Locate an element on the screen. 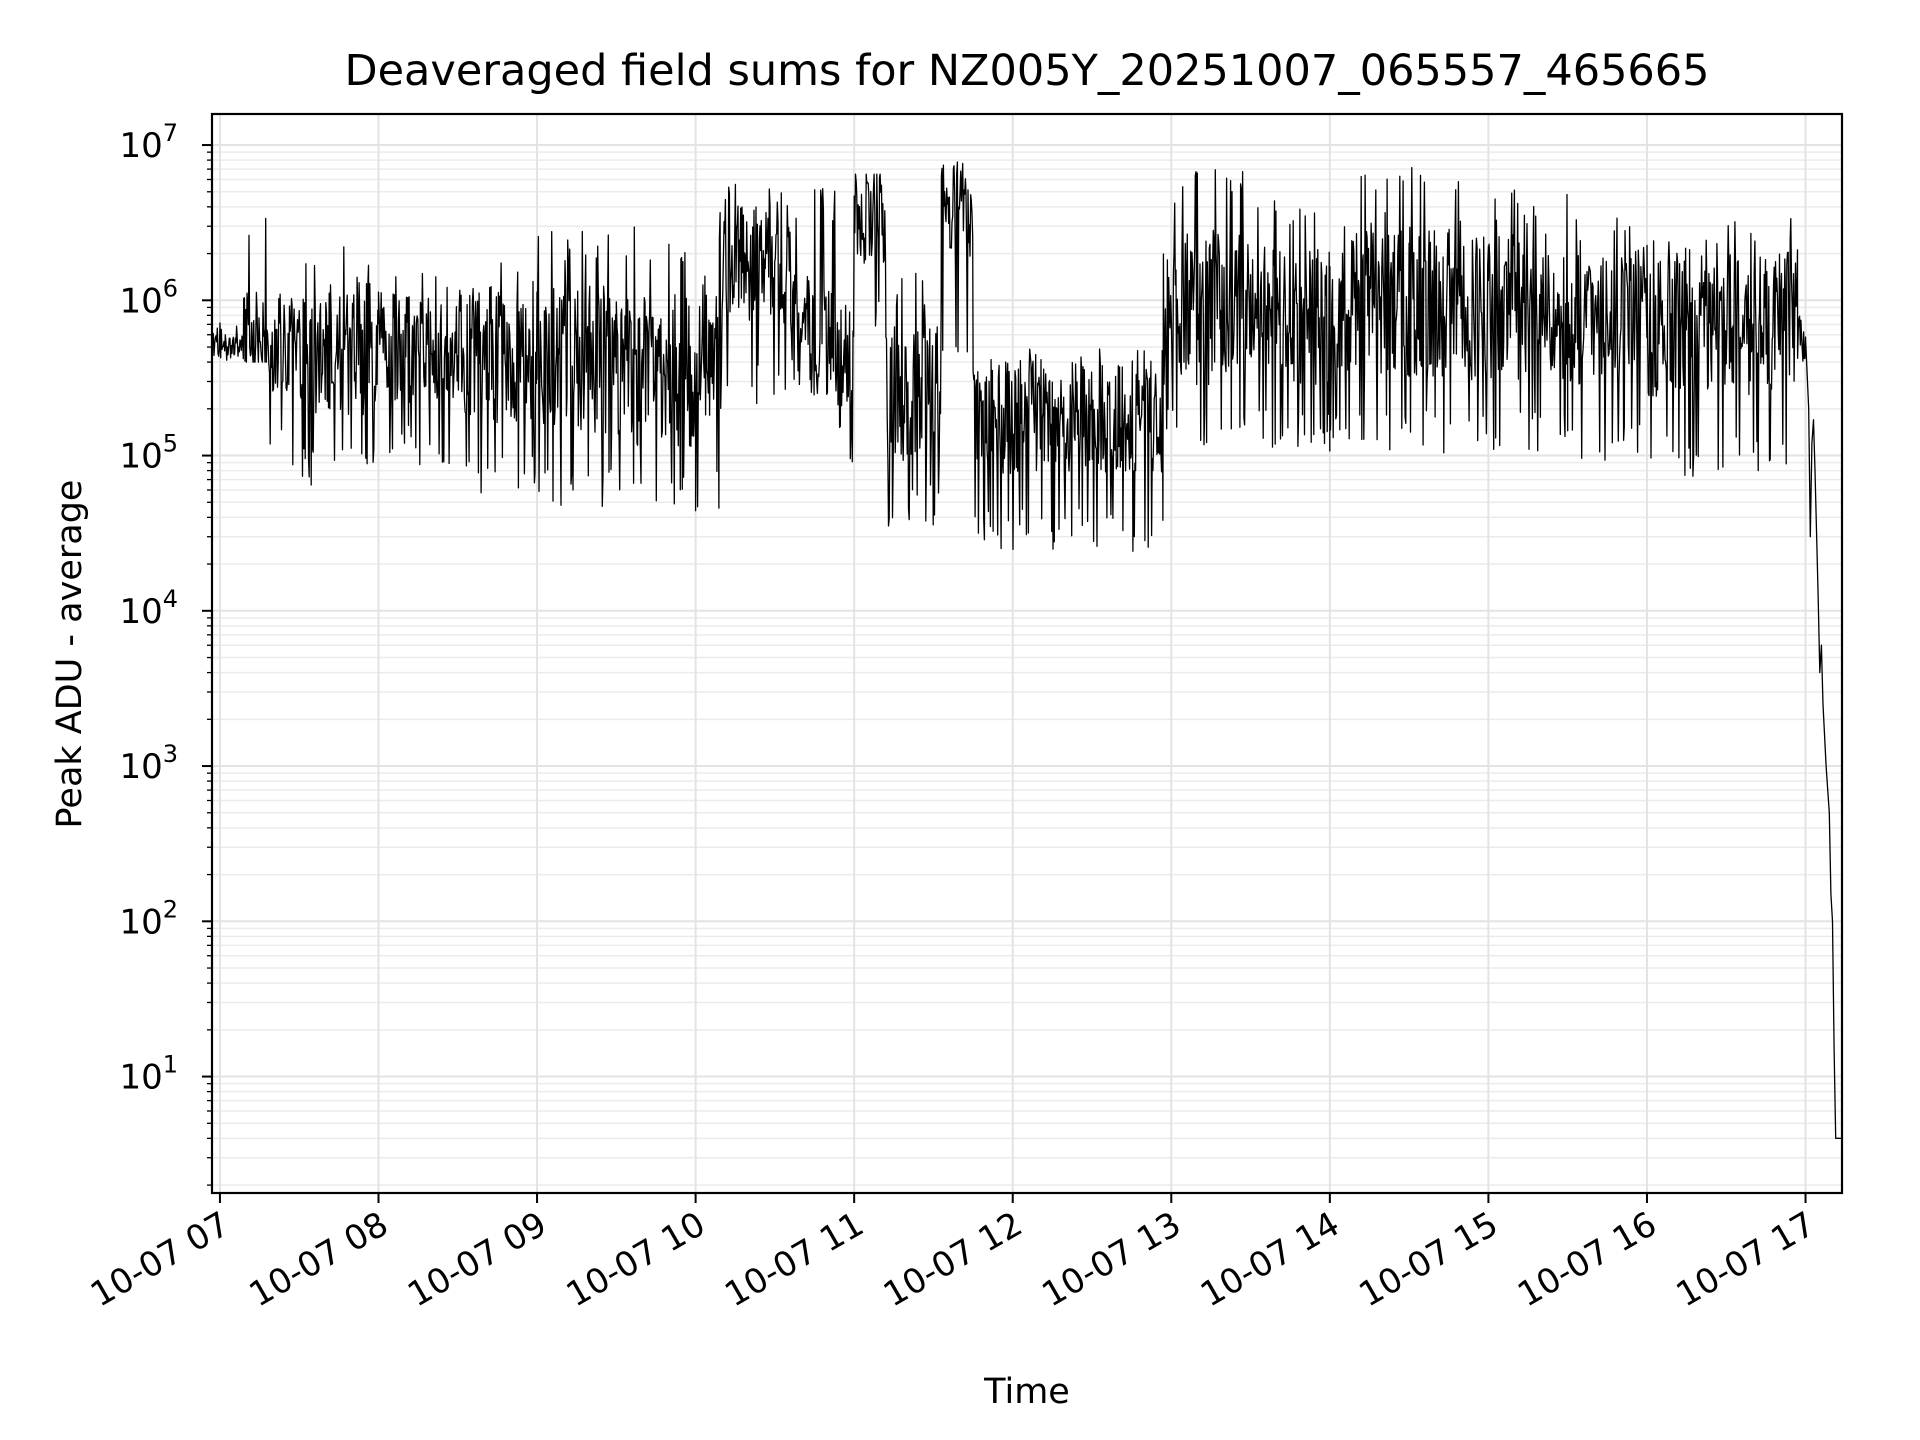 This screenshot has height=1440, width=1920. y-axis-label: Peak ADU - average is located at coordinates (70, 654).